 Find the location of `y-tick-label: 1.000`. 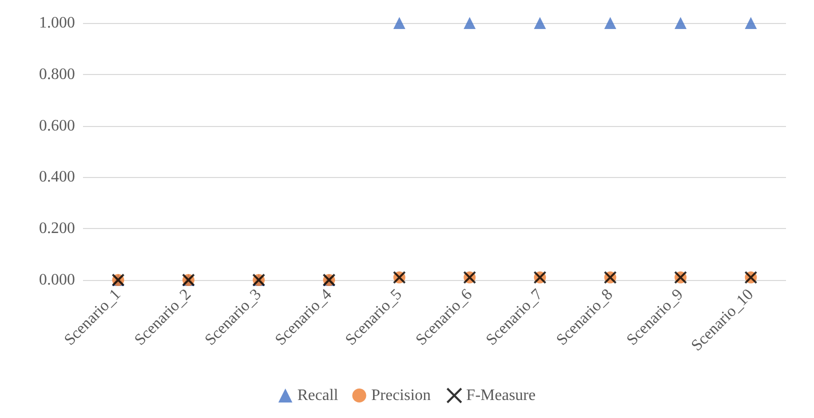

y-tick-label: 1.000 is located at coordinates (57, 23).